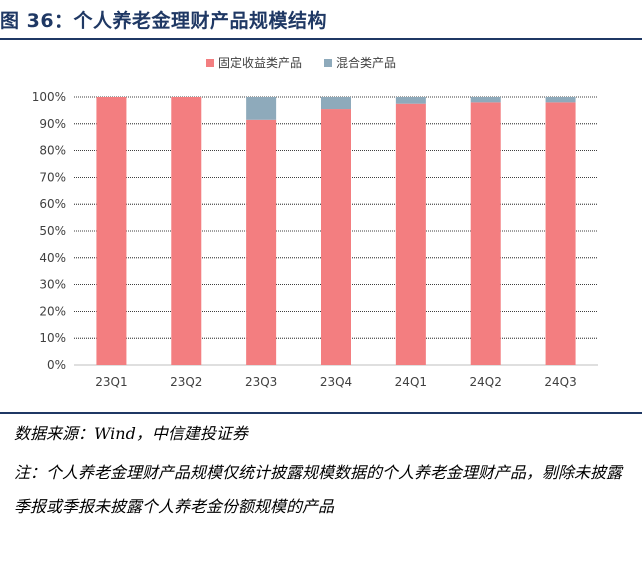 The width and height of the screenshot is (642, 576). I want to click on y-tick-label: 60%, so click(52, 204).